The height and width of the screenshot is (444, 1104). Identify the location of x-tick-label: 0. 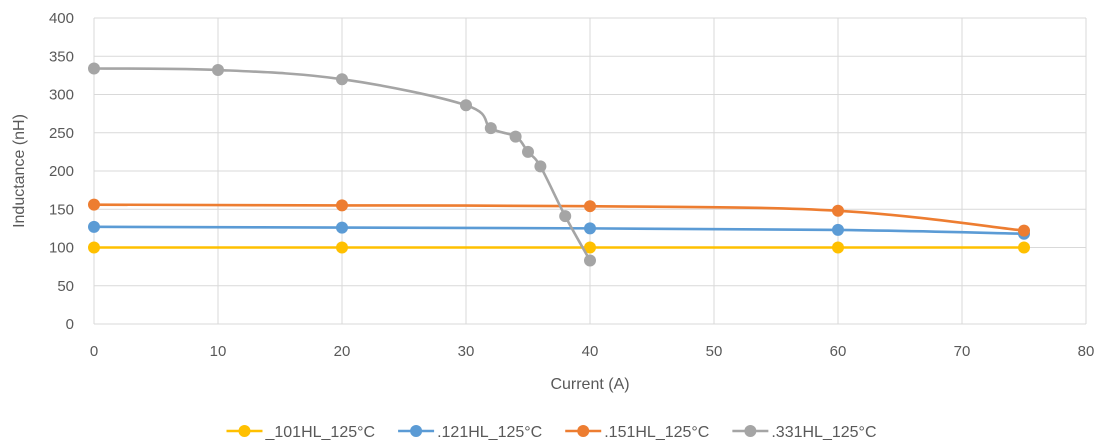
(94, 351).